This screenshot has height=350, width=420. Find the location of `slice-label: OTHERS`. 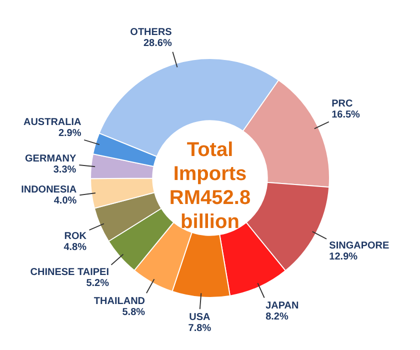

slice-label: OTHERS is located at coordinates (151, 32).